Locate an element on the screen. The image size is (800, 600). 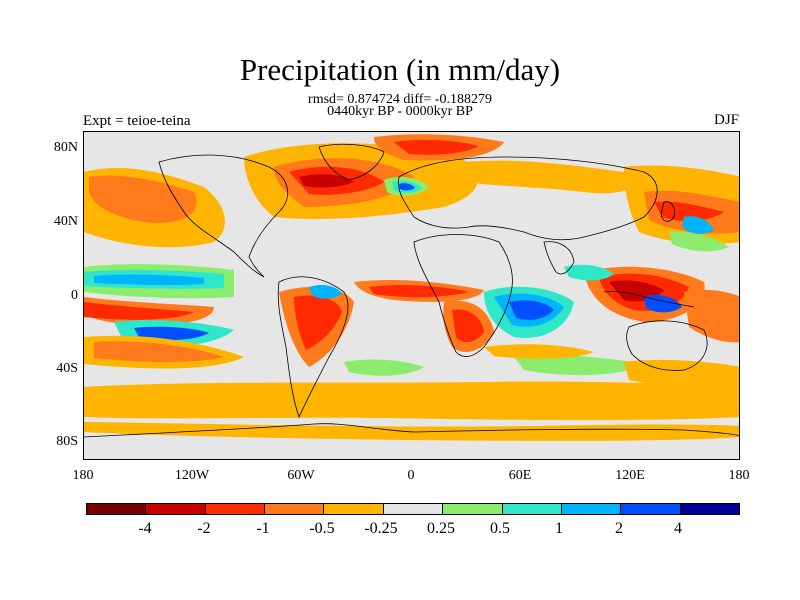
coast-australia is located at coordinates (667, 345).